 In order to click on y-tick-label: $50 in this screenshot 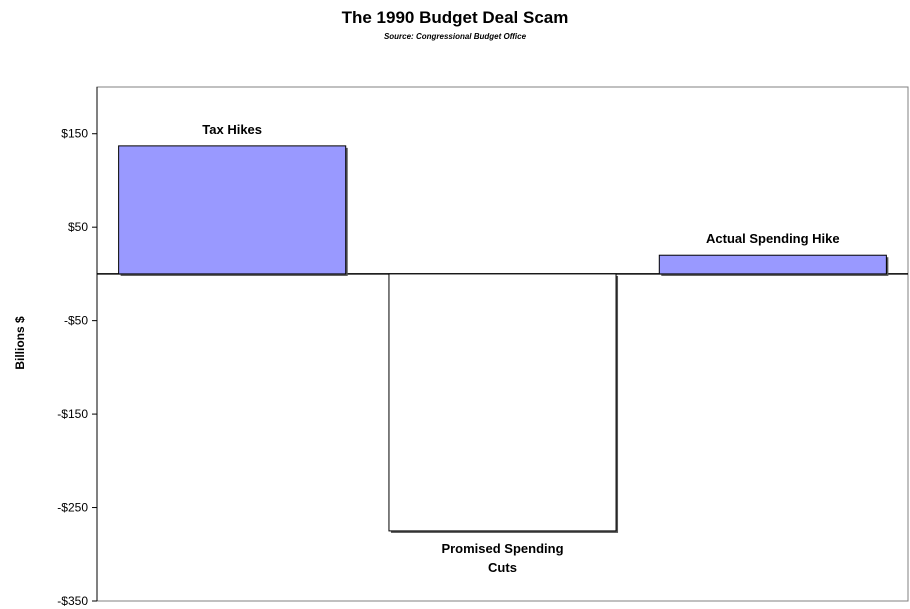, I will do `click(78, 227)`.